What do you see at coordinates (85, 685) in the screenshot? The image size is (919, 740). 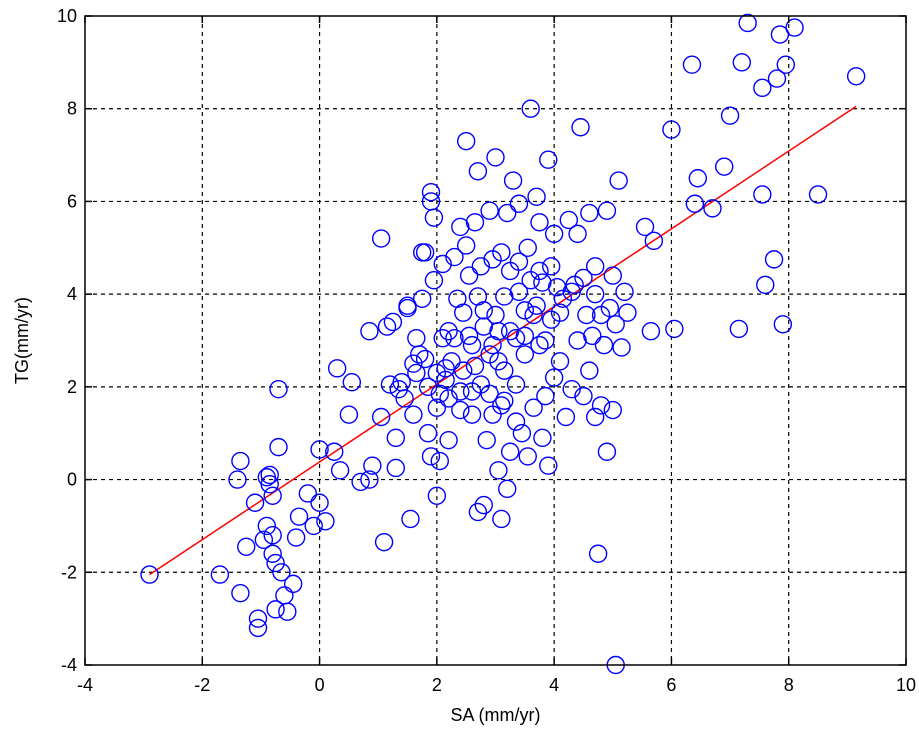 I see `x-tick-label: -4` at bounding box center [85, 685].